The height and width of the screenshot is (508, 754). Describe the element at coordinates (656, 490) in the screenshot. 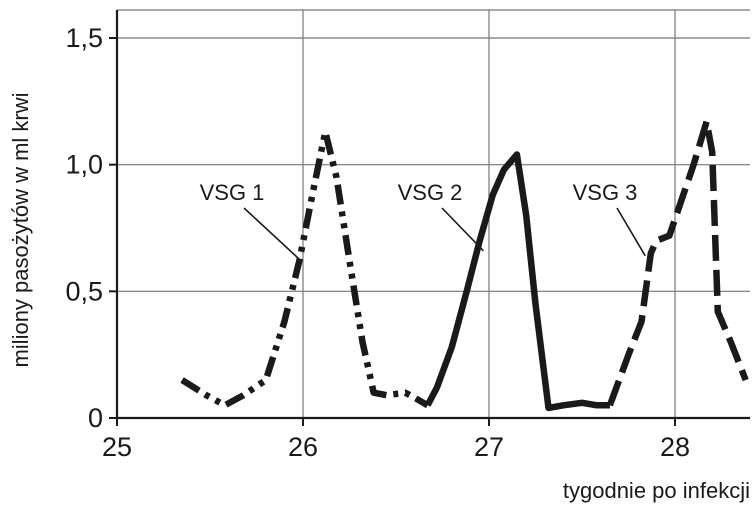

I see `x-axis-title: tygodnie po infekcji` at that location.